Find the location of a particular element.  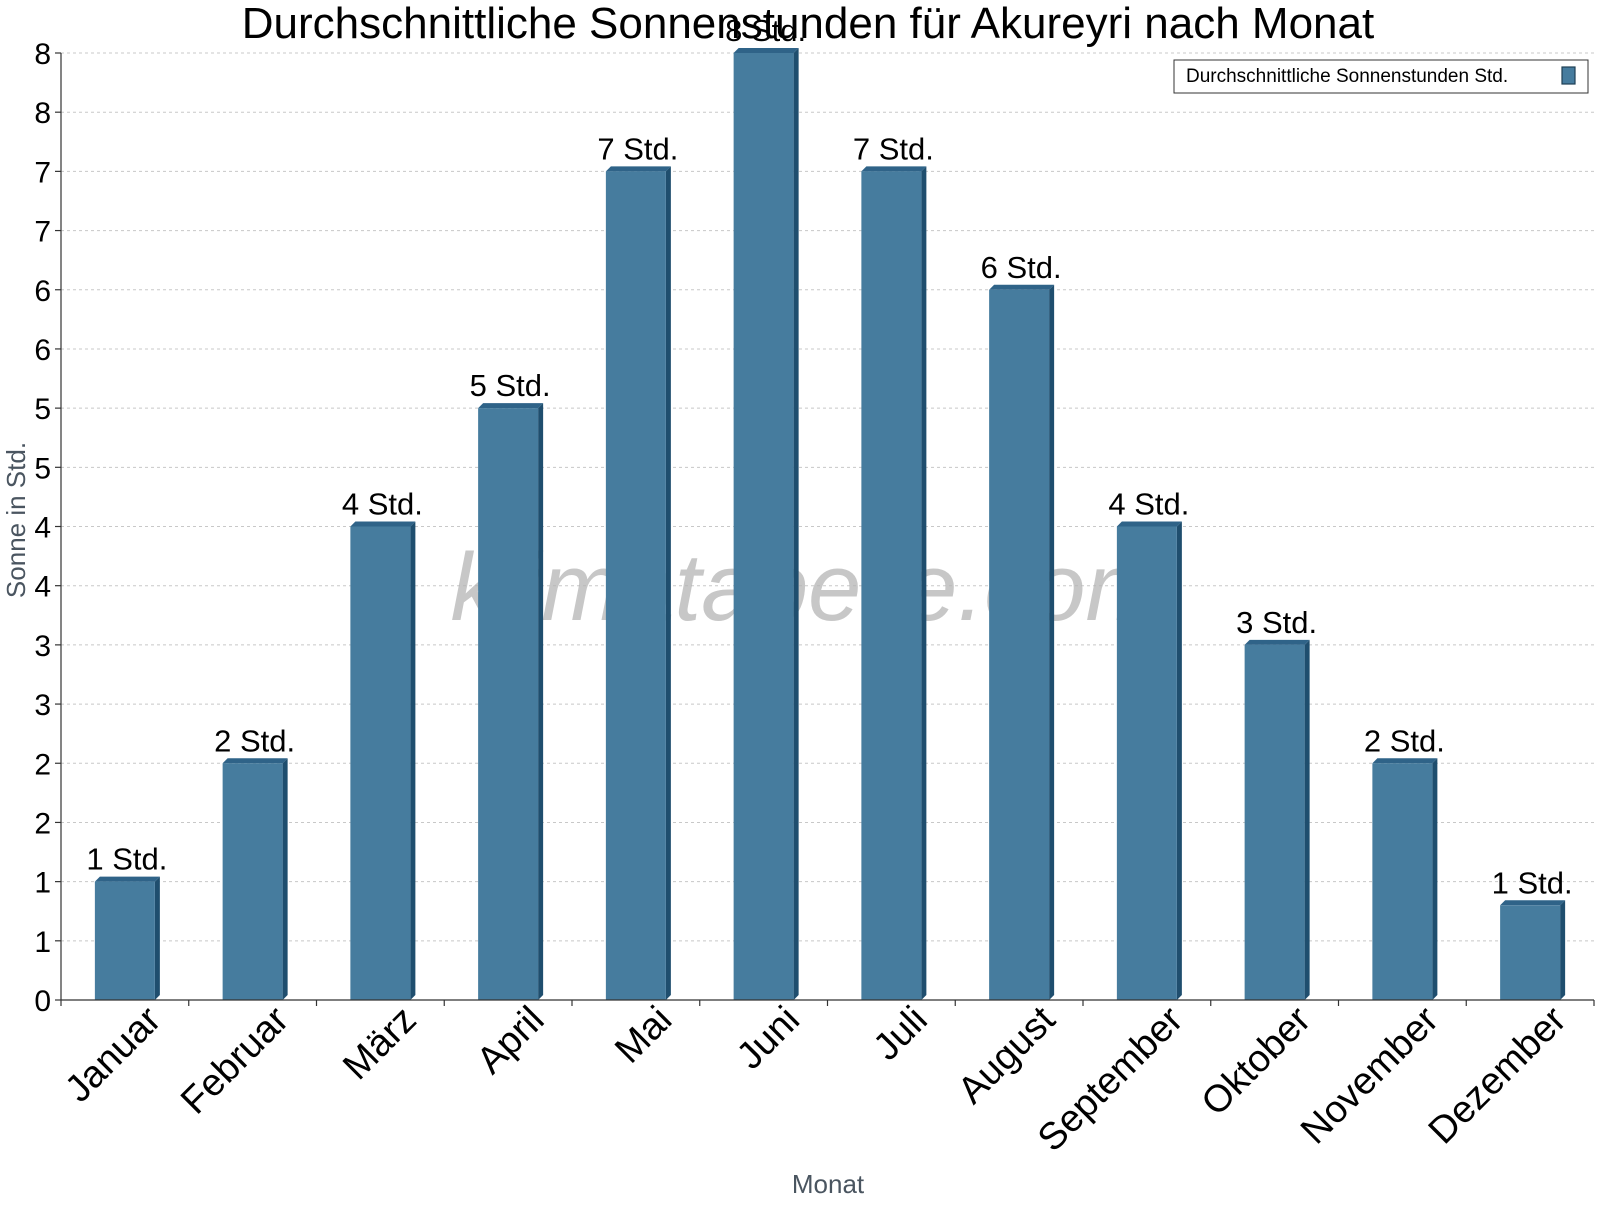

x-tick-label: August is located at coordinates (1007, 1055).